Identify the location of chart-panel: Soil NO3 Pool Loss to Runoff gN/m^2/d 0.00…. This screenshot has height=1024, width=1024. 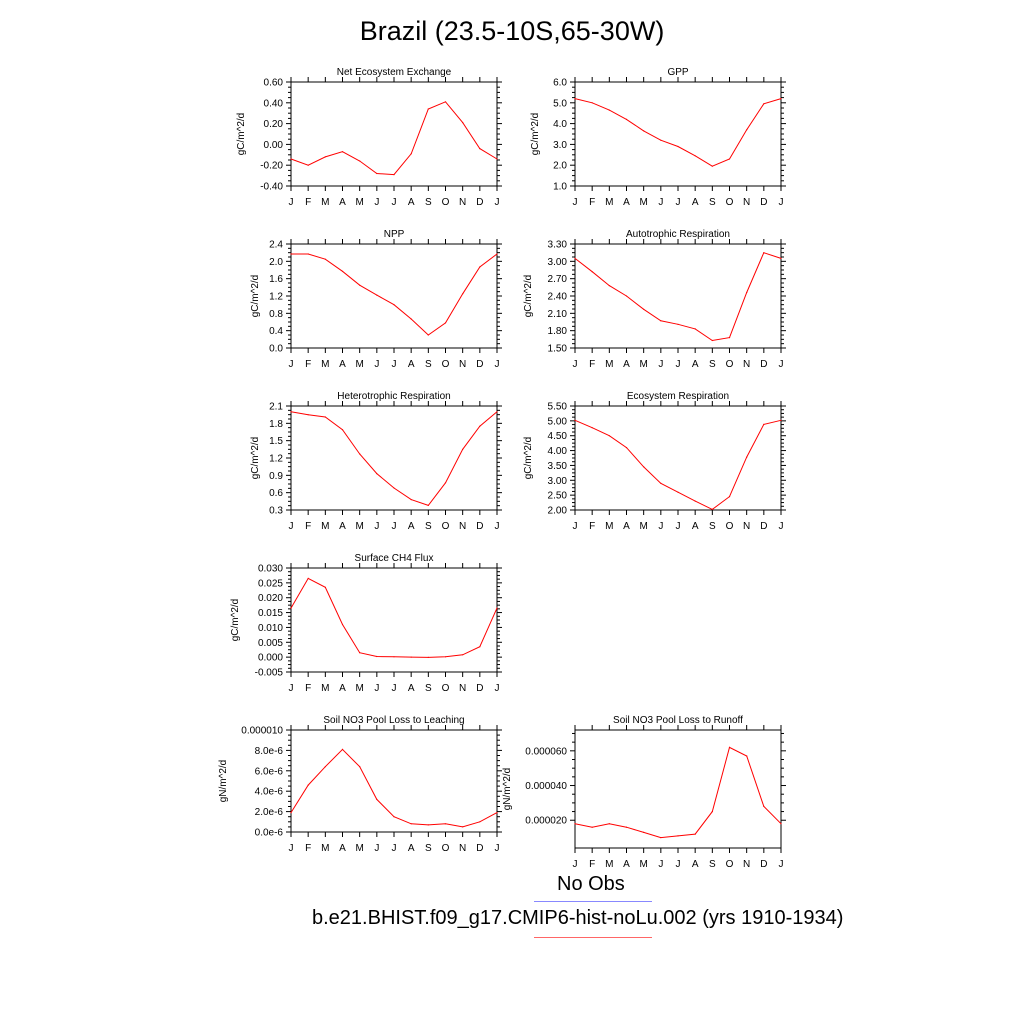
(644, 792).